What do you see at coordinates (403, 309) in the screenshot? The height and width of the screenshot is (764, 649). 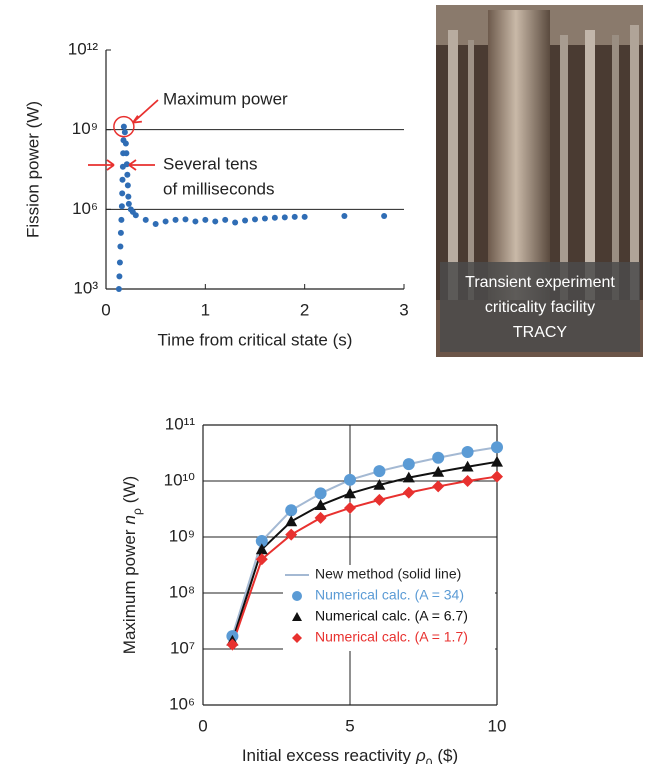 I see `x-tick-label: 3` at bounding box center [403, 309].